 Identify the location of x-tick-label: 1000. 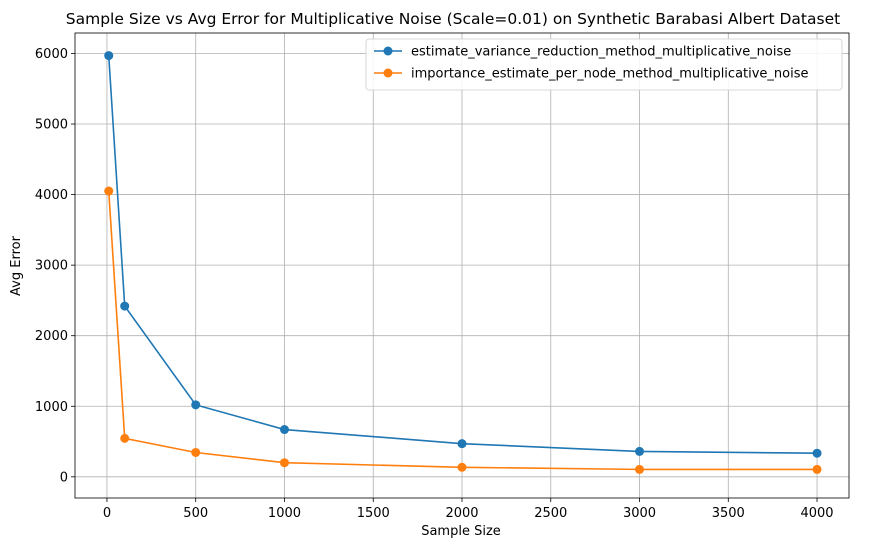
(284, 513).